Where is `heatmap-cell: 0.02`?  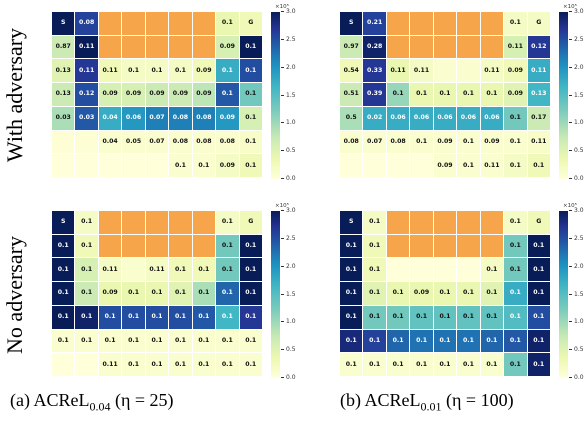
heatmap-cell: 0.02 is located at coordinates (374, 118).